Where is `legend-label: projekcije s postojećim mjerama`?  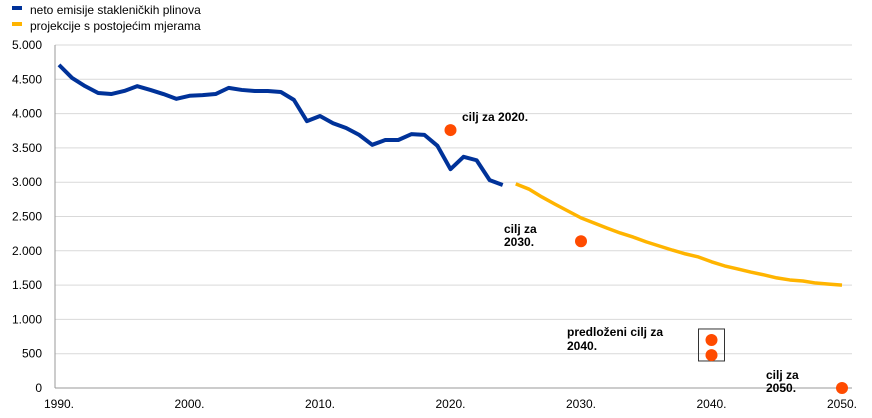
legend-label: projekcije s postojećim mjerama is located at coordinates (115, 26).